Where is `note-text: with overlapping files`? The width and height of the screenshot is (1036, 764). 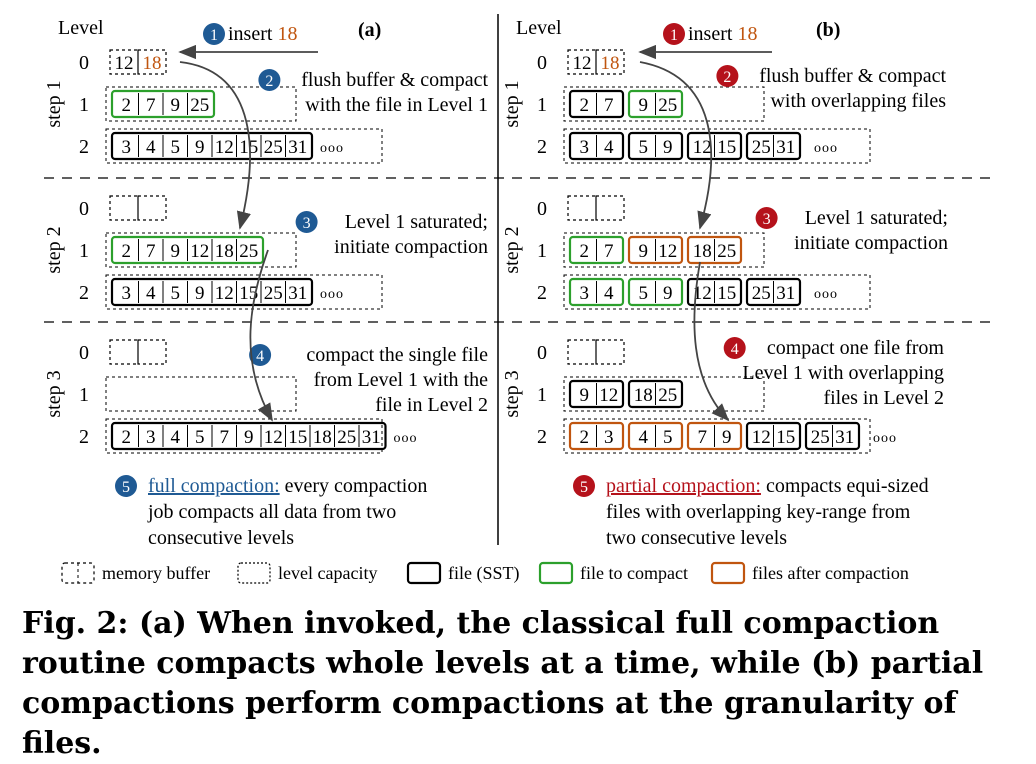
note-text: with overlapping files is located at coordinates (858, 101).